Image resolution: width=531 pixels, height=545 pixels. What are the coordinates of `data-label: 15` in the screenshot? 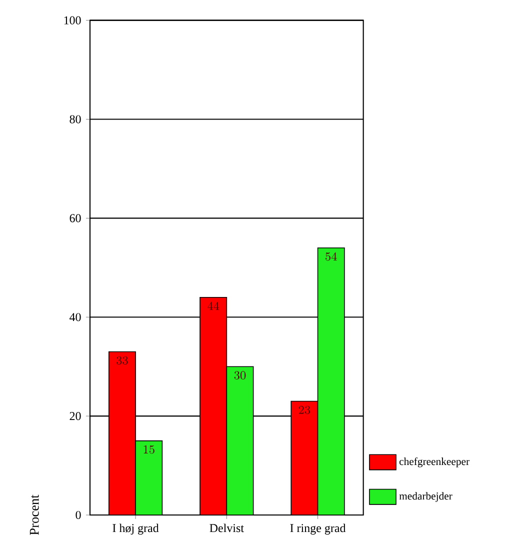 It's located at (149, 449).